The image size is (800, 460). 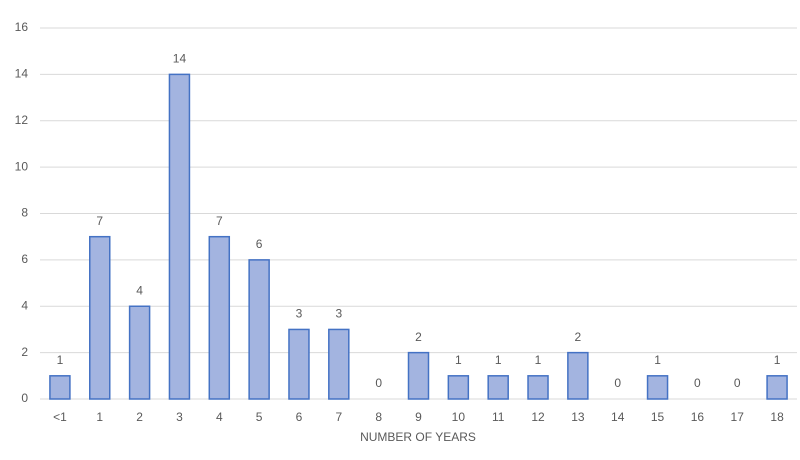 I want to click on data-label: 6, so click(x=259, y=244).